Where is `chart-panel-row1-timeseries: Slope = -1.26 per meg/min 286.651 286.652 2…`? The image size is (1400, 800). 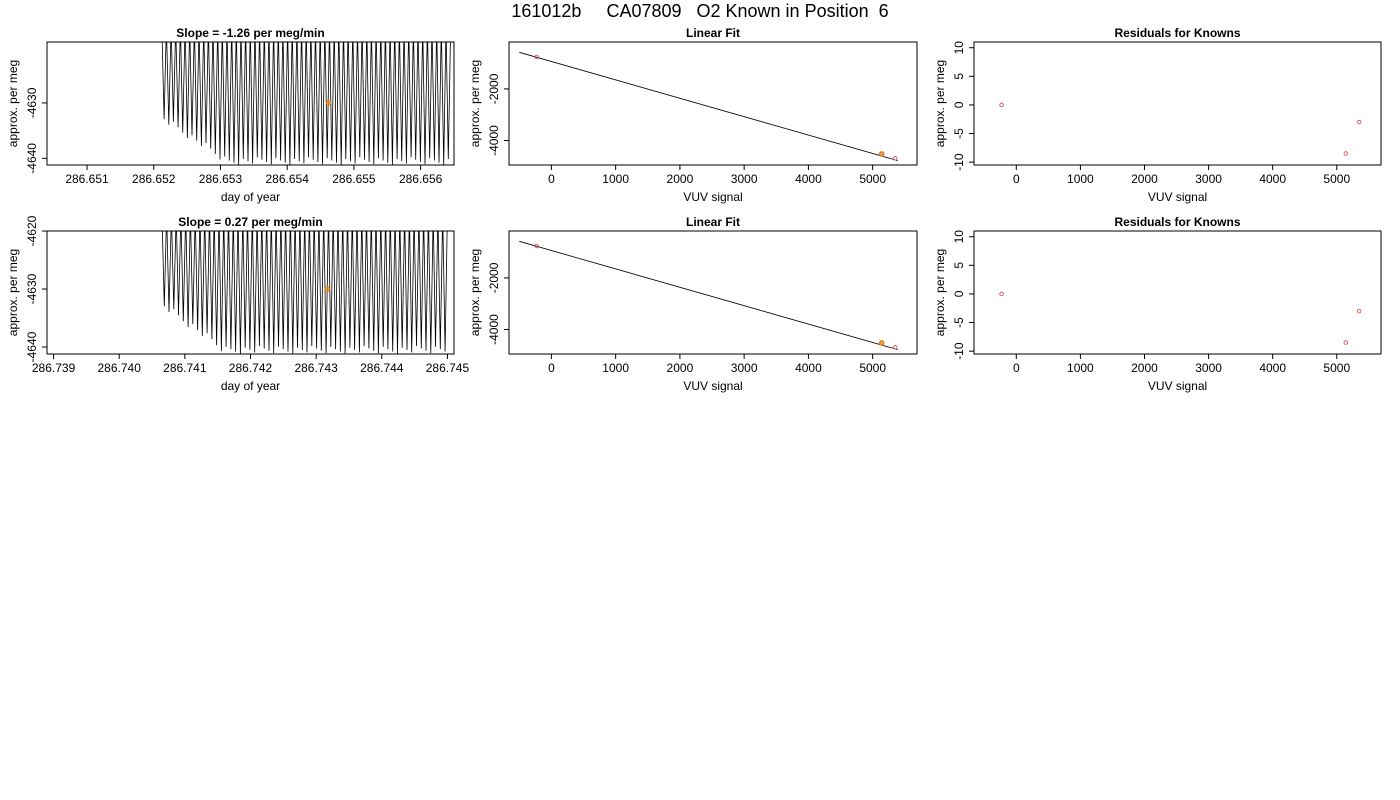
chart-panel-row1-timeseries: Slope = -1.26 per meg/min 286.651 286.652 2… is located at coordinates (230, 115).